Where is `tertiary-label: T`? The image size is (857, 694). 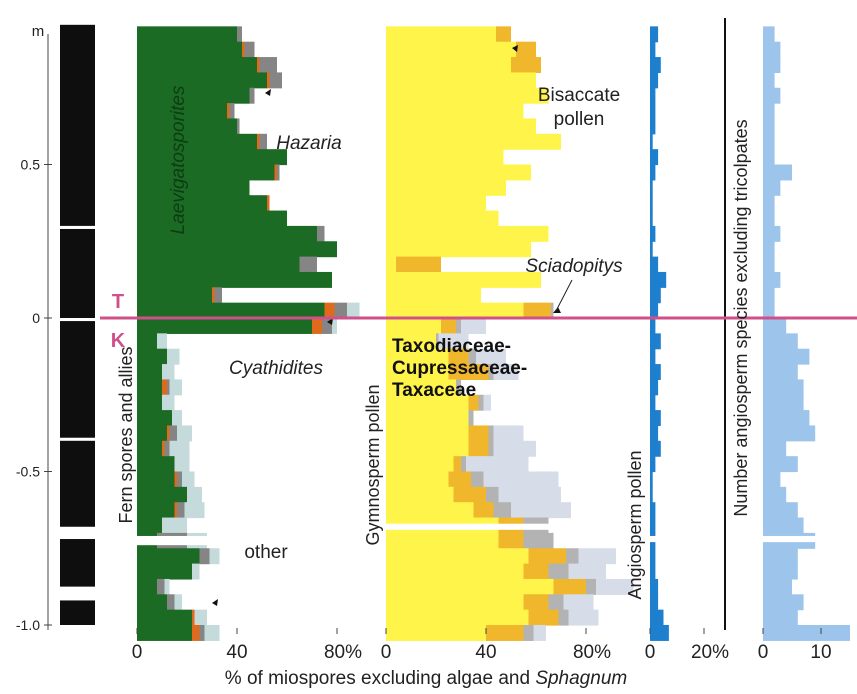
tertiary-label: T is located at coordinates (118, 302).